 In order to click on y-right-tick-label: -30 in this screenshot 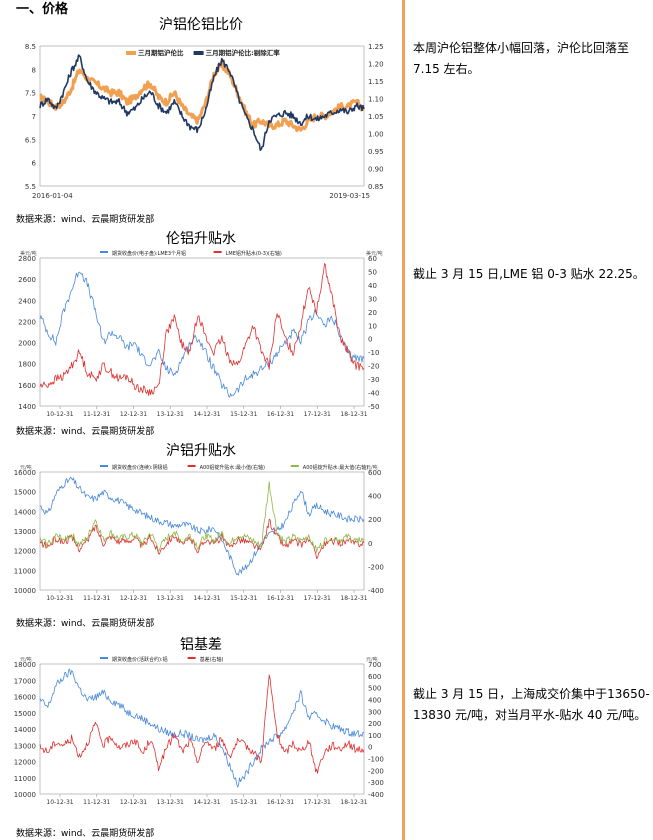, I will do `click(373, 380)`.